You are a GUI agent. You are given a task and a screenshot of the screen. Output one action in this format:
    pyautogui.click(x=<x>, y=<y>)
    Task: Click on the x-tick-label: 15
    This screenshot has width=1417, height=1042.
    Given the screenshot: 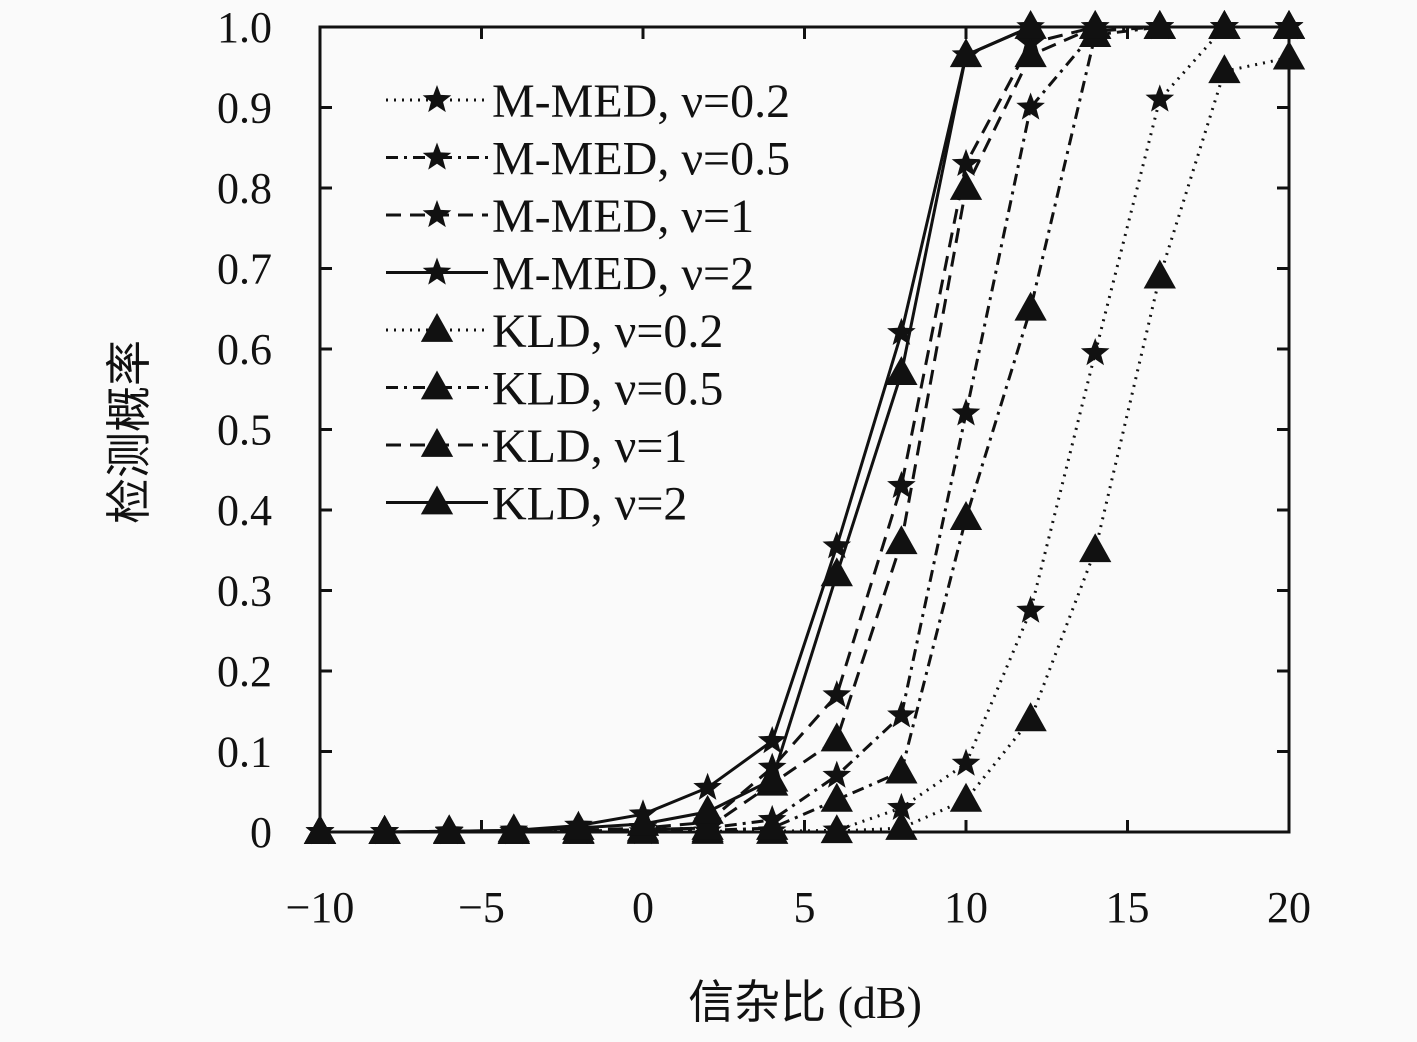 What is the action you would take?
    pyautogui.click(x=1128, y=907)
    